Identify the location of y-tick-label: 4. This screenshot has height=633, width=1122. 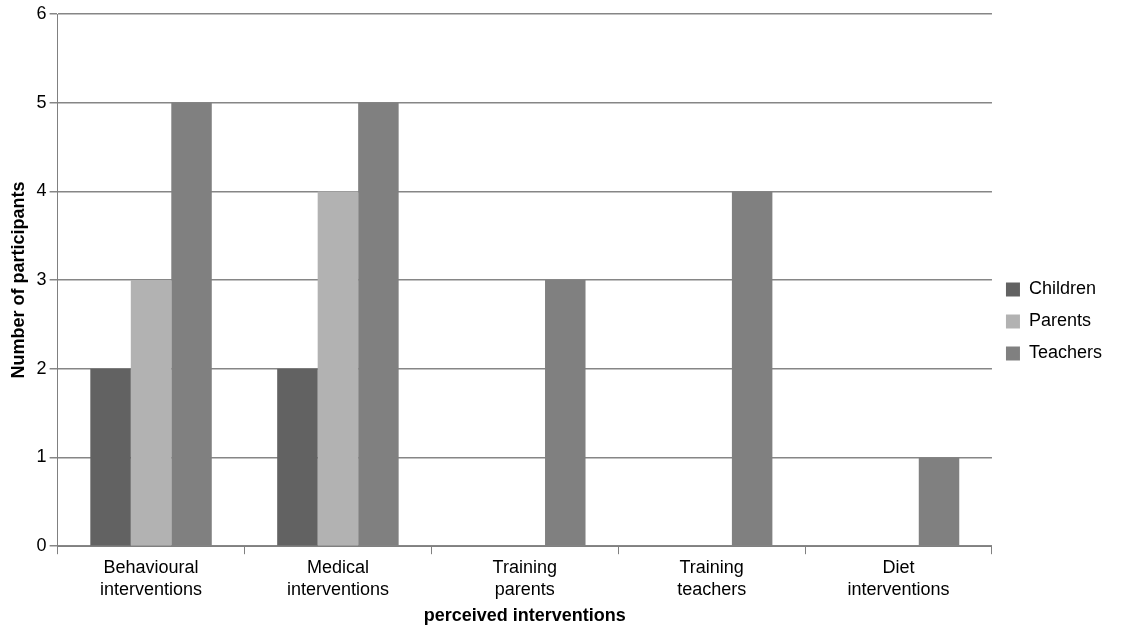
(41, 190).